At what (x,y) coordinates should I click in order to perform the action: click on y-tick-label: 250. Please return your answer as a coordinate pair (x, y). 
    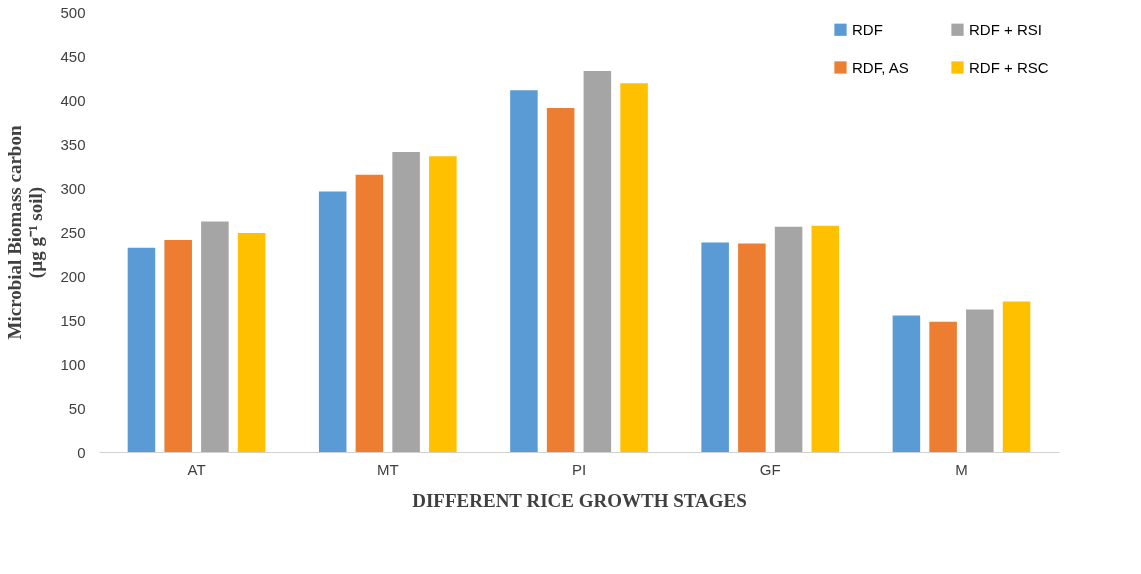
    Looking at the image, I should click on (73, 232).